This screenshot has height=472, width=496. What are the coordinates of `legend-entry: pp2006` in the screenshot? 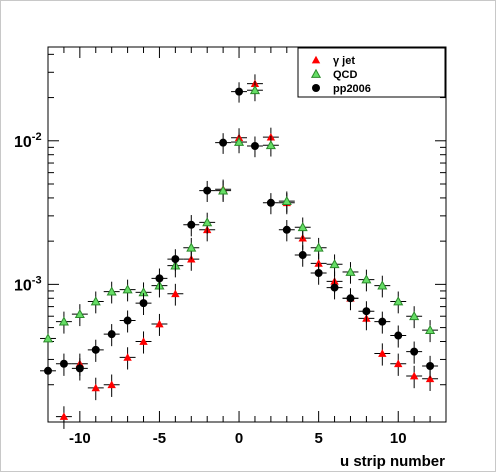 It's located at (341, 89).